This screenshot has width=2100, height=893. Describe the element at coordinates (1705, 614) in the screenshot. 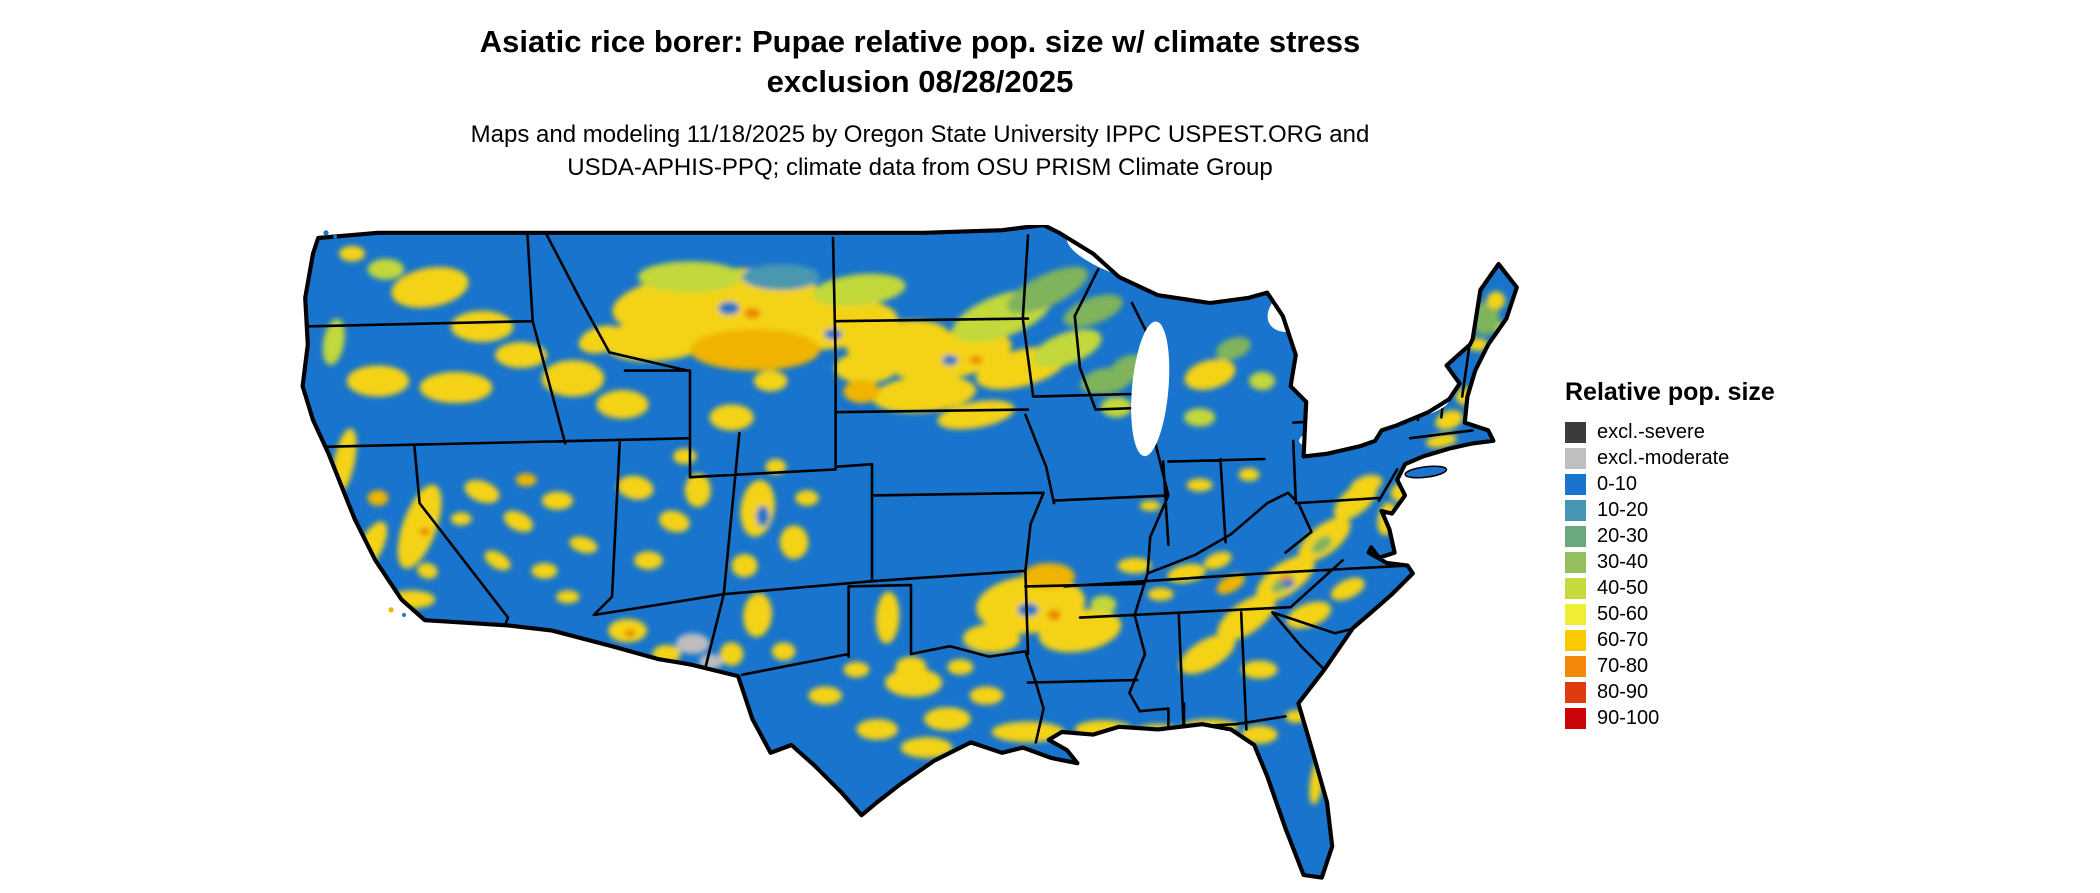

I see `legend-item: 50-60` at that location.